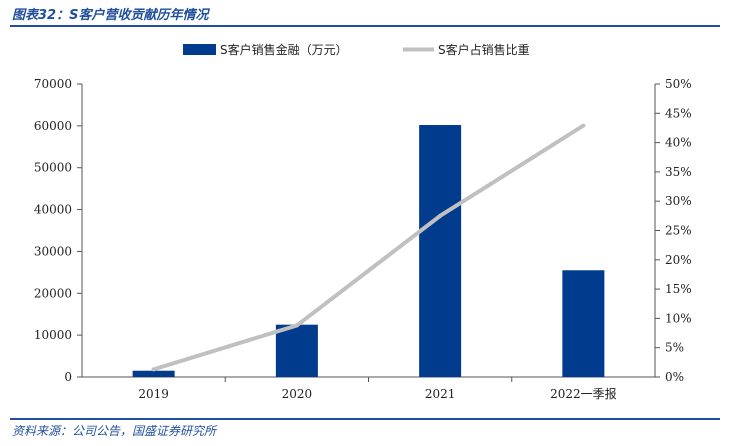 The image size is (730, 446). I want to click on source-note: 资料来源：公司公告，国盛证券研究所, so click(114, 431).